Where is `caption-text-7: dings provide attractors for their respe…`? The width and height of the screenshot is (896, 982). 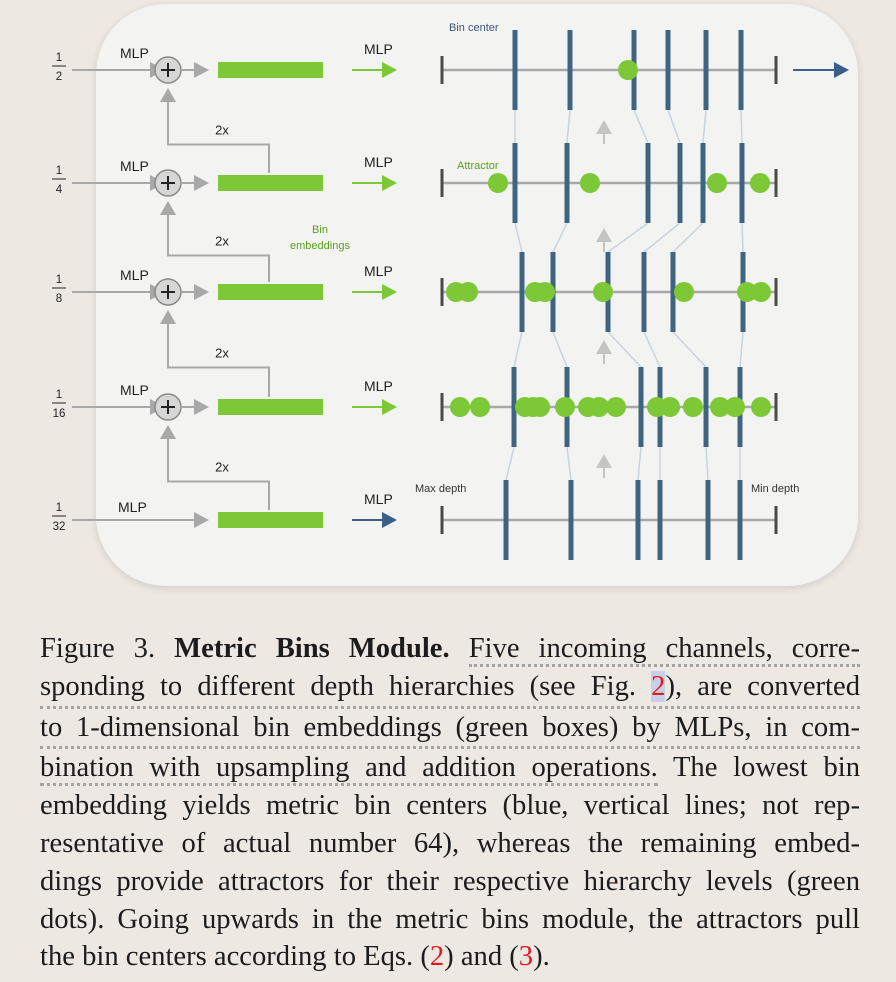
caption-text-7: dings provide attractors for their respe… is located at coordinates (450, 881).